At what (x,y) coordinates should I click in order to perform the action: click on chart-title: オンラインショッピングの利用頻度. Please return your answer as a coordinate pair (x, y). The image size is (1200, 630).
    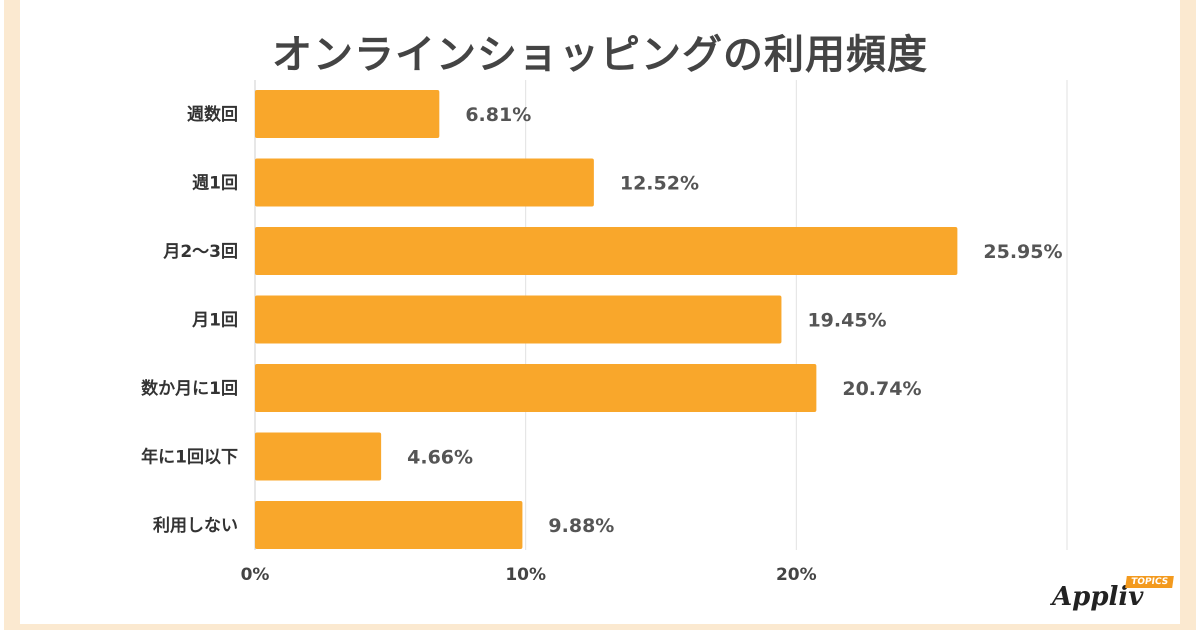
    Looking at the image, I should click on (600, 55).